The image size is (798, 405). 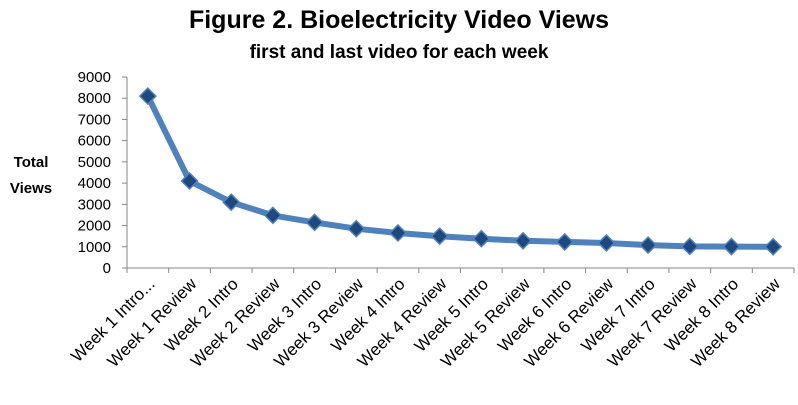 I want to click on y-tick-label: 2000, so click(x=94, y=226).